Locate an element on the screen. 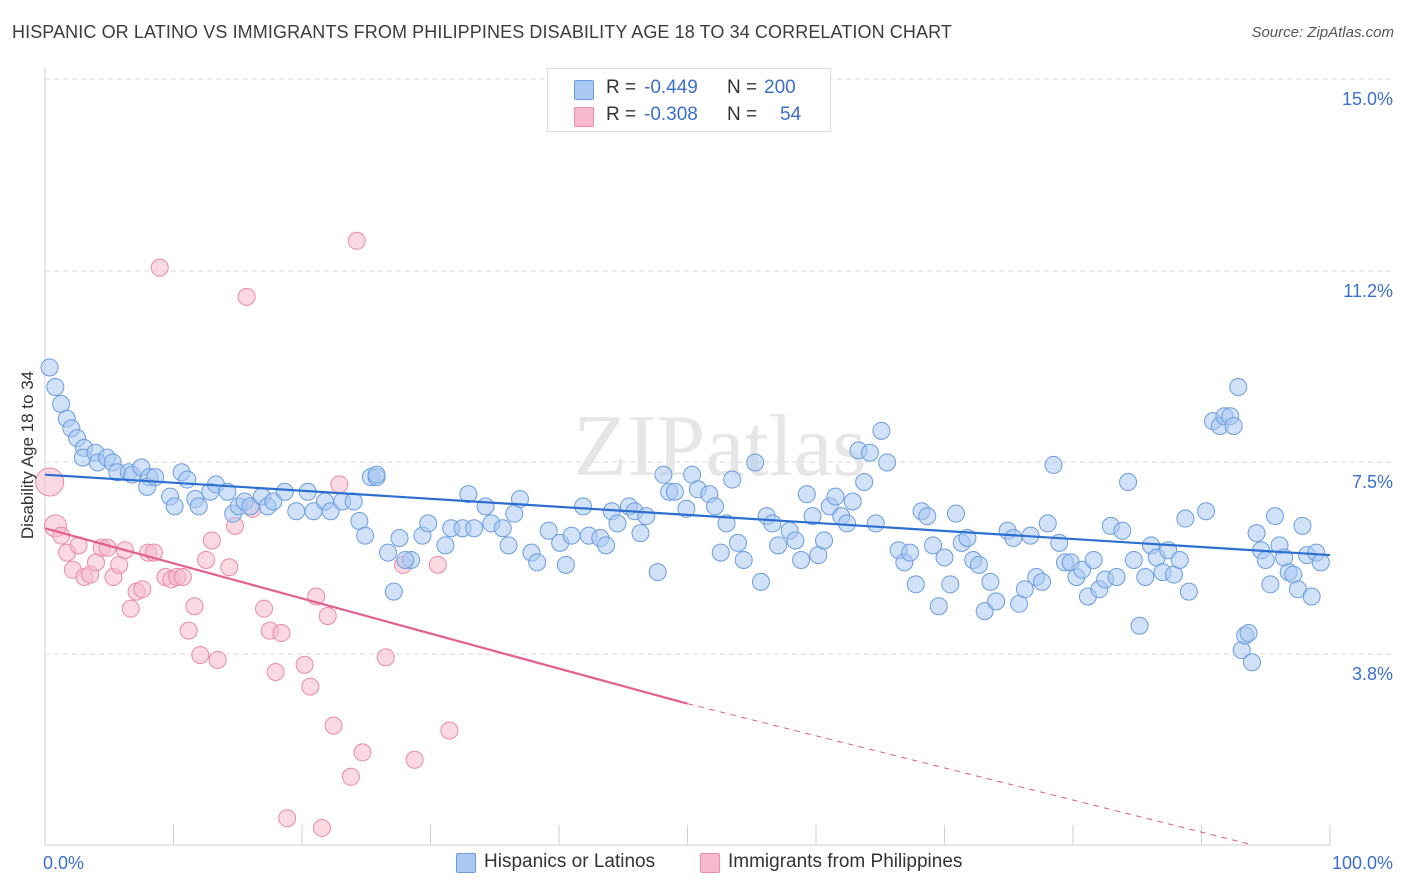  legend-n-value: 200 is located at coordinates (780, 87).